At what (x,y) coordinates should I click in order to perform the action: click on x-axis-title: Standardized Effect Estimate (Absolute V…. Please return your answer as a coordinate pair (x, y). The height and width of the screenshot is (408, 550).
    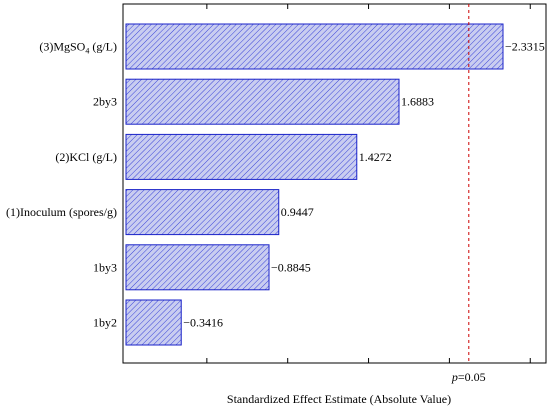
    Looking at the image, I should click on (339, 399).